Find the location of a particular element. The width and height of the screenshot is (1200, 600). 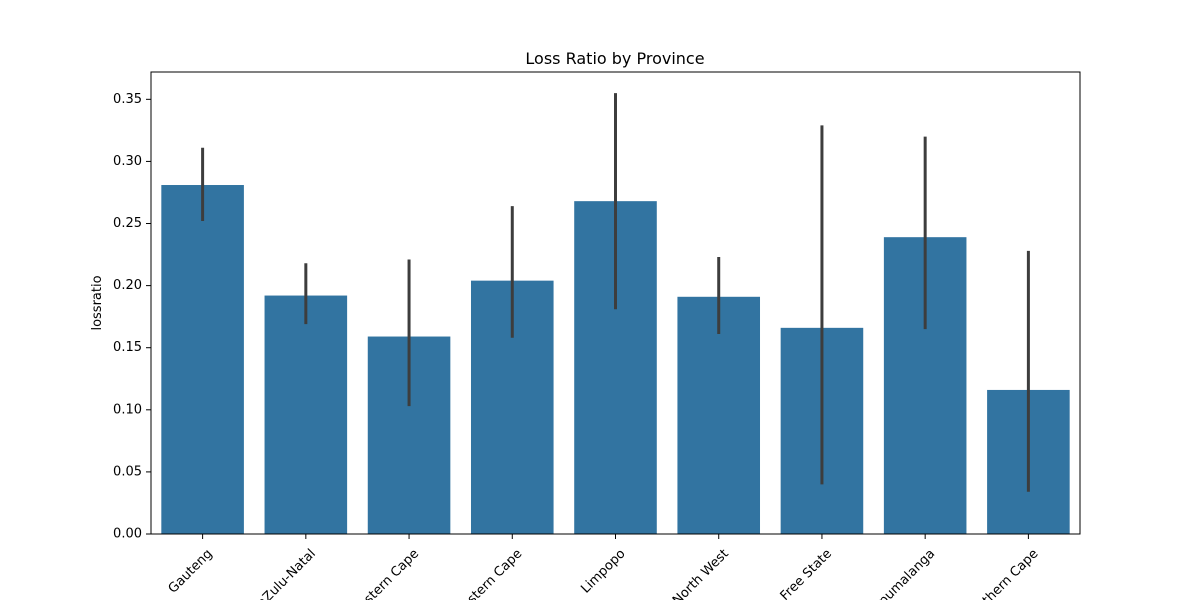

x-tick-label-3: Eastern Cape is located at coordinates (489, 573).